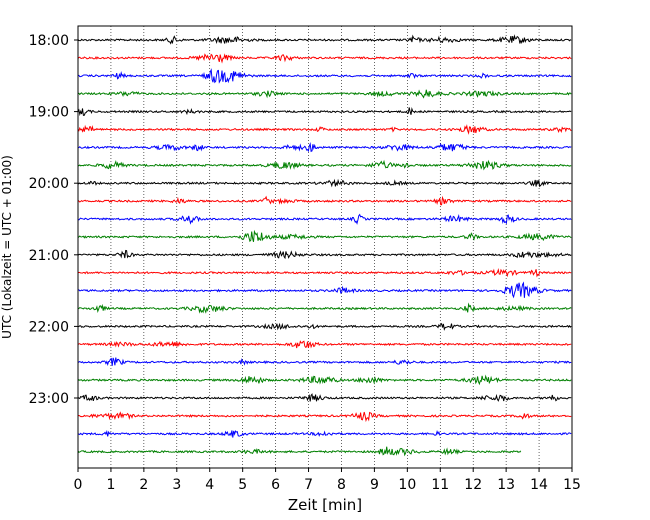 This screenshot has height=520, width=650. I want to click on x-tick-label: 8, so click(341, 485).